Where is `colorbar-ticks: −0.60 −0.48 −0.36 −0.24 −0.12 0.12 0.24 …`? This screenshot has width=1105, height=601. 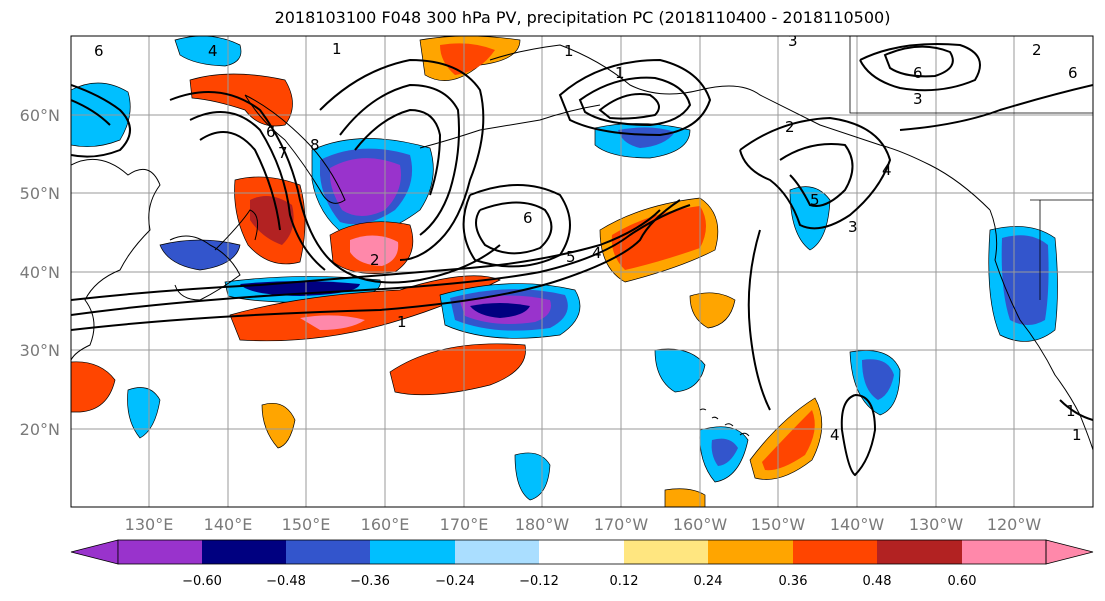 colorbar-ticks: −0.60 −0.48 −0.36 −0.24 −0.12 0.12 0.24 … is located at coordinates (579, 581).